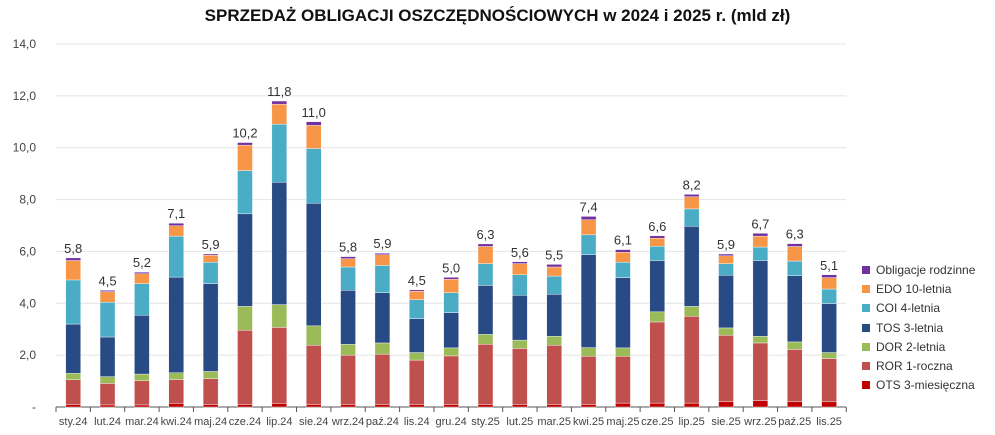 This screenshot has width=995, height=435. I want to click on legend-item: TOS 3-letnia, so click(918, 327).